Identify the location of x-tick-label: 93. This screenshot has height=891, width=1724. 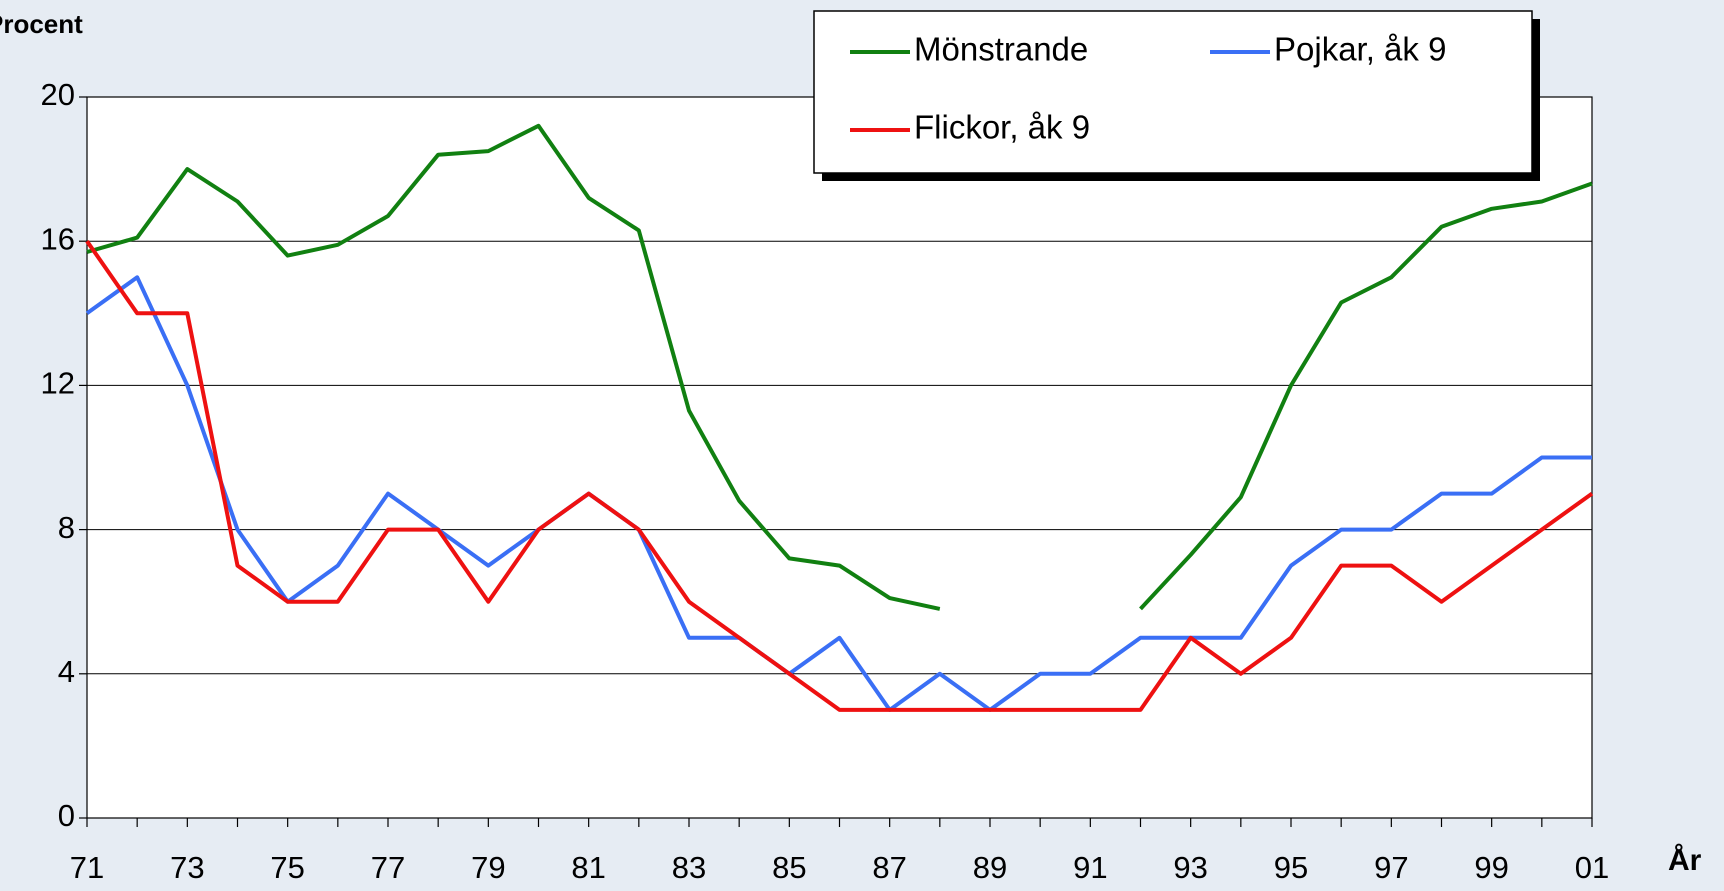
(1190, 867).